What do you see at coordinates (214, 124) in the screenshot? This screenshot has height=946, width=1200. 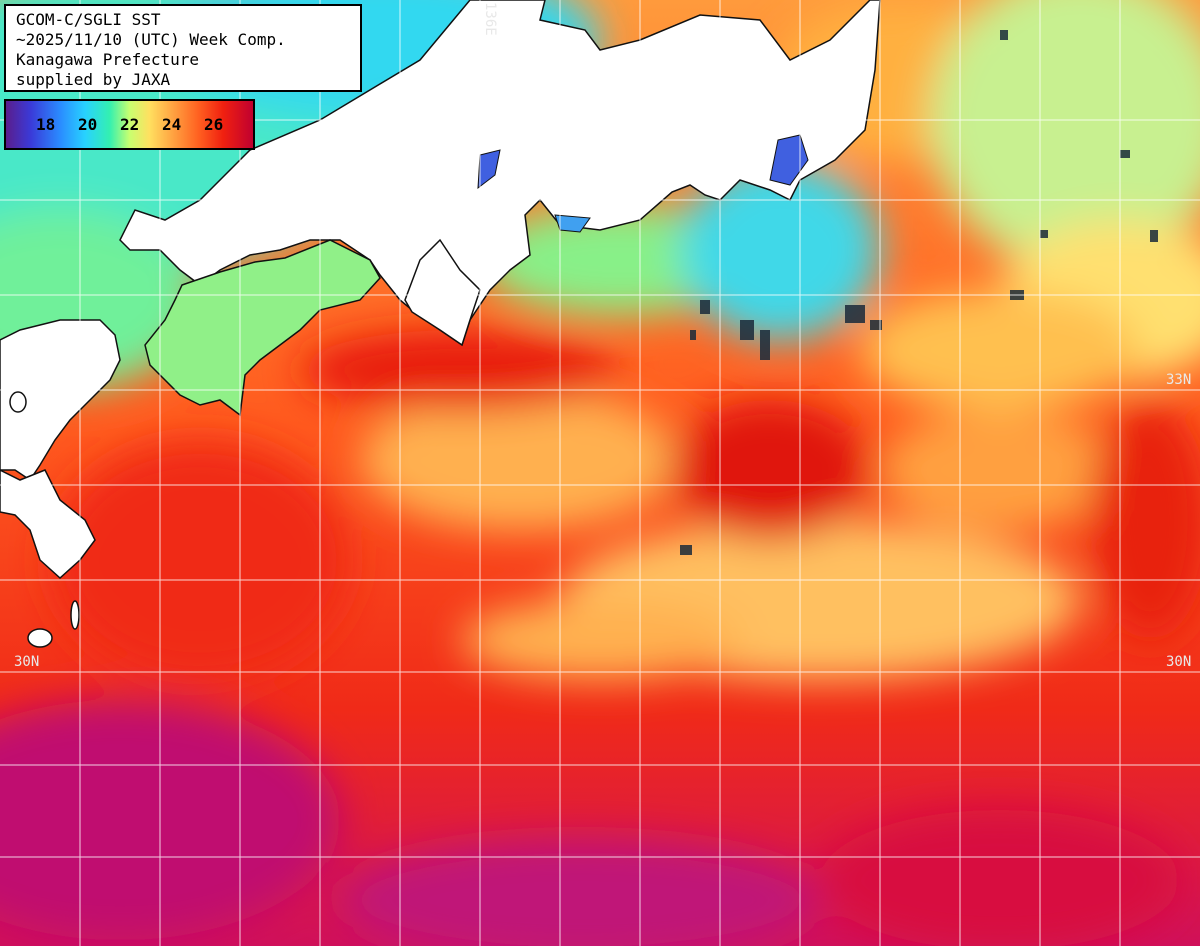 I see `colorbar-tick-26: 26` at bounding box center [214, 124].